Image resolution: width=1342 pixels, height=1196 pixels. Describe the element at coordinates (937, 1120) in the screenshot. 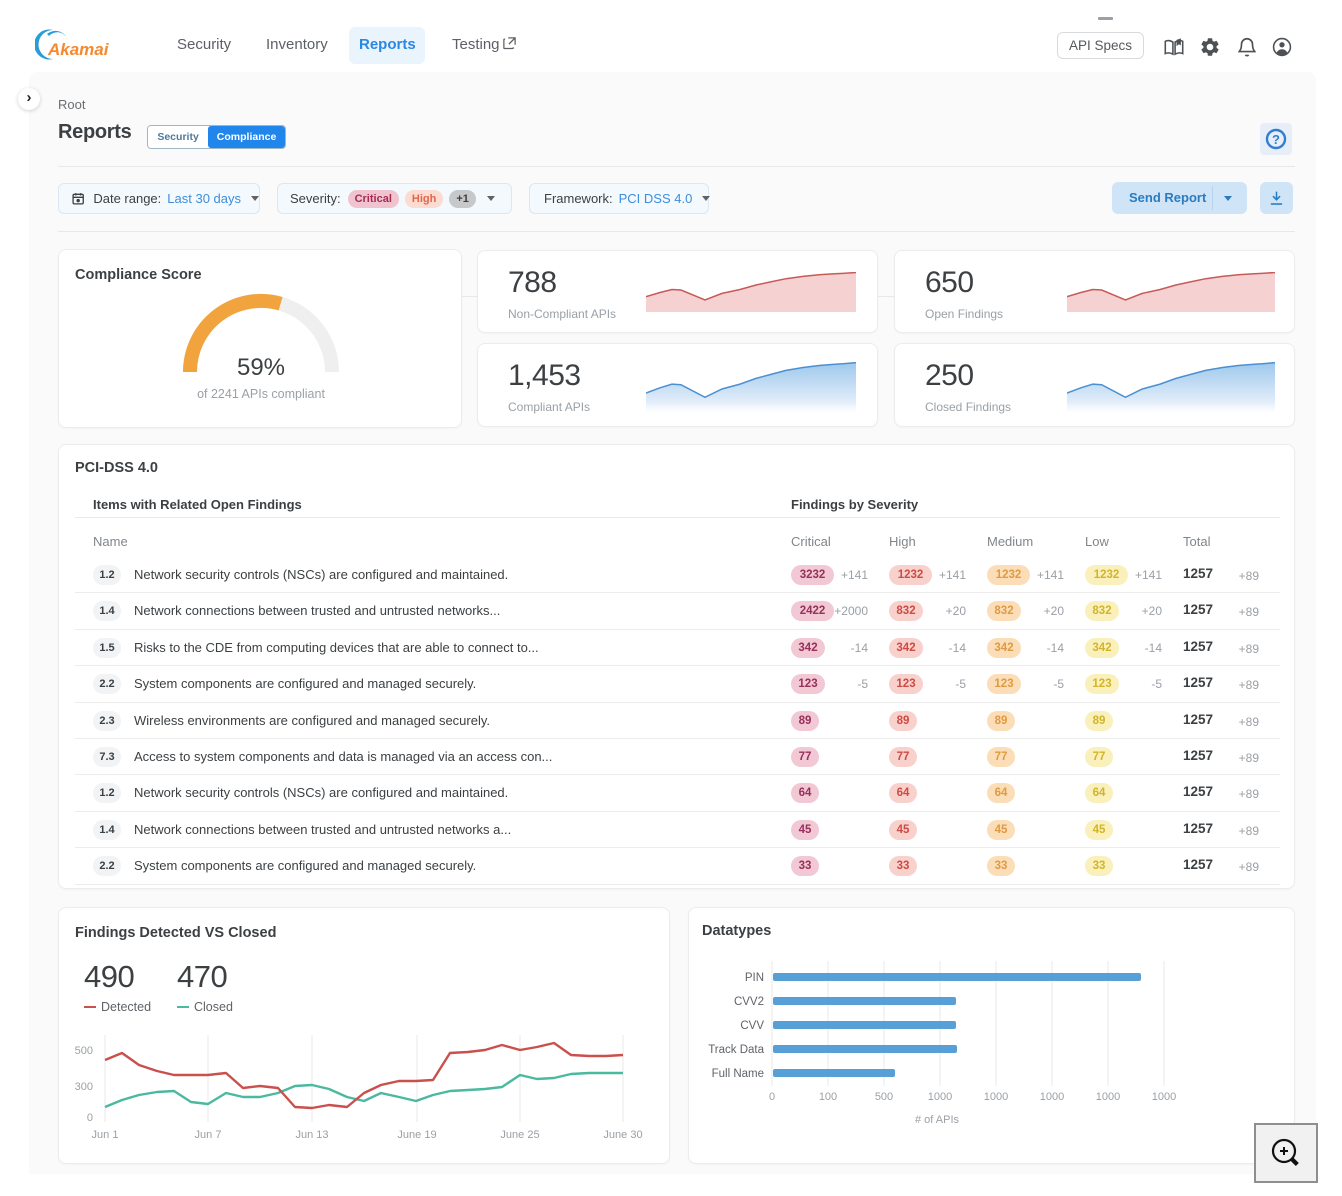

I see `svg-text: # of APIs` at that location.